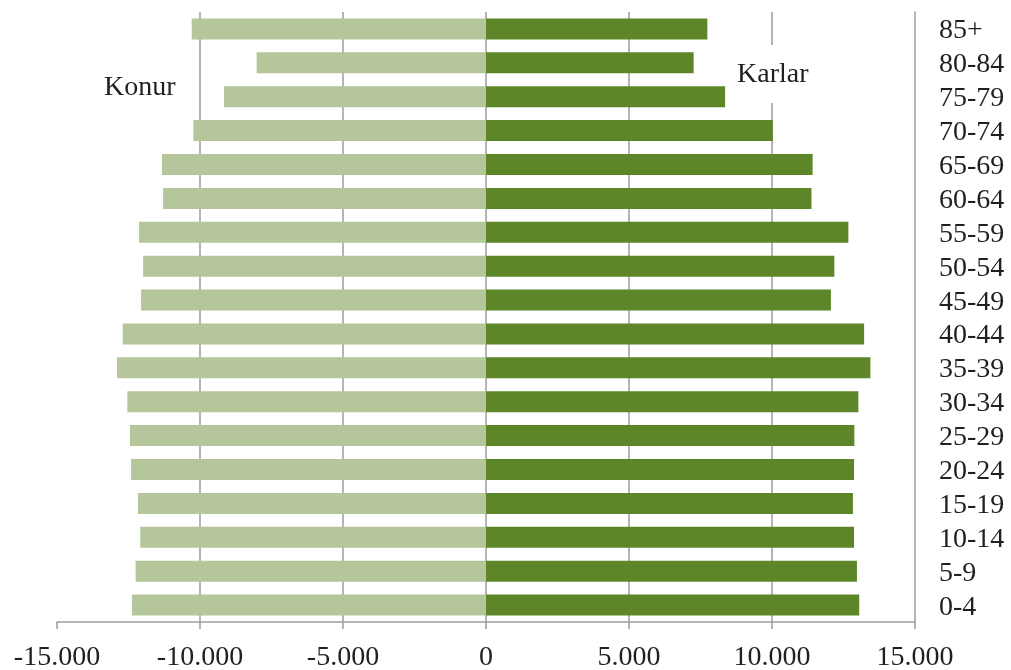  I want to click on x-tick-label: -5.000, so click(343, 654).